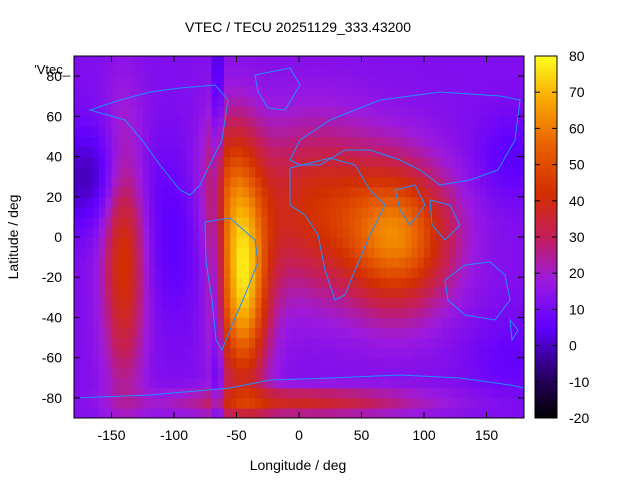 The width and height of the screenshot is (640, 480). I want to click on key-label: 'Vtec_, so click(52, 69).